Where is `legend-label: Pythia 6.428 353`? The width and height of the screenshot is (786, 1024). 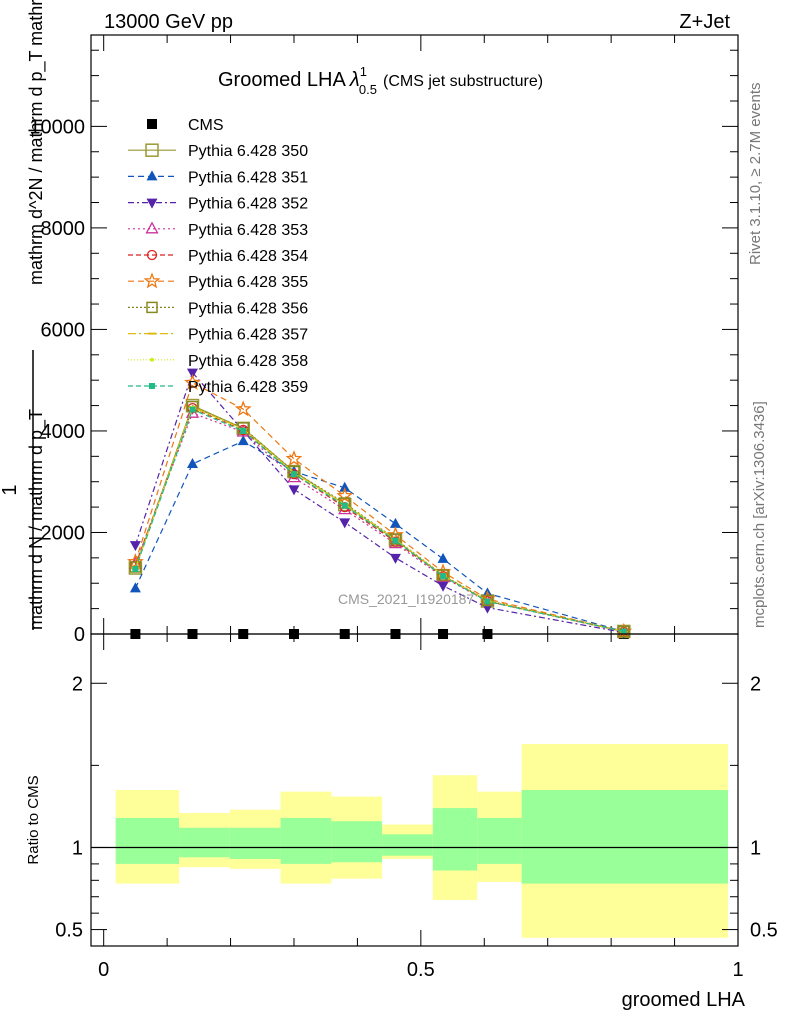 legend-label: Pythia 6.428 353 is located at coordinates (248, 230).